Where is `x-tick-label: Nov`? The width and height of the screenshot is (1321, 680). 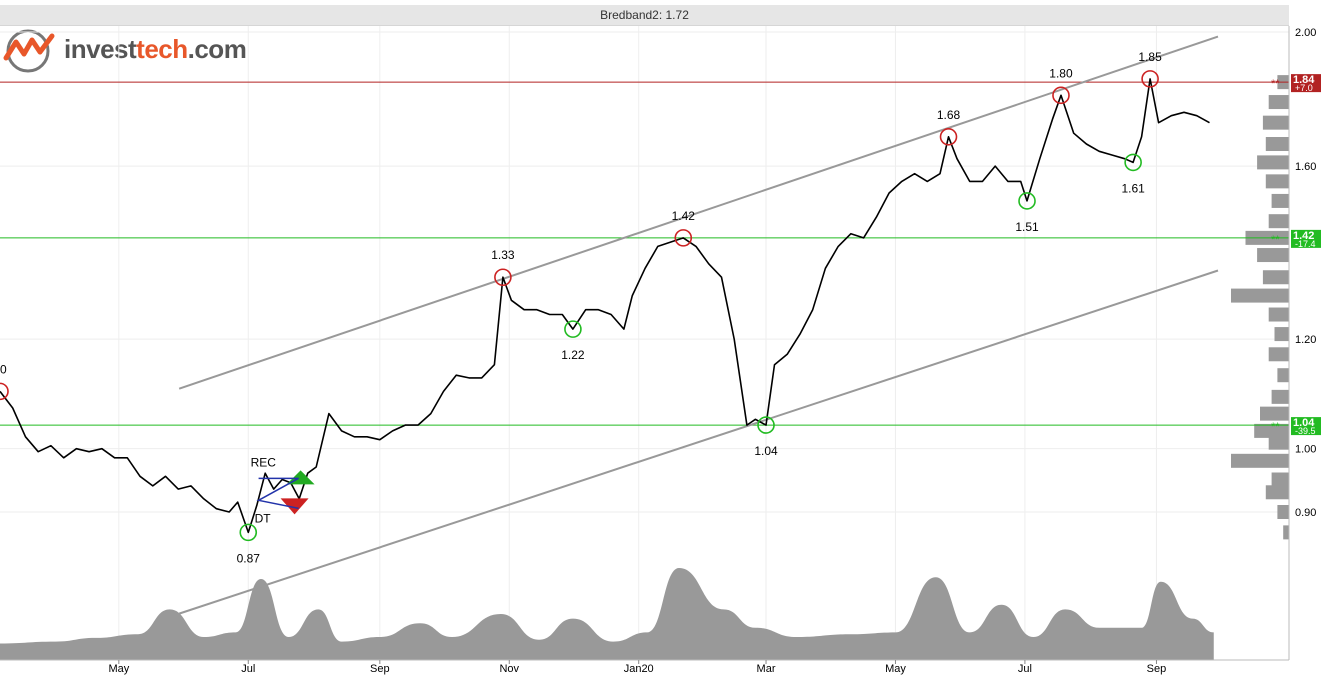
x-tick-label: Nov is located at coordinates (509, 669).